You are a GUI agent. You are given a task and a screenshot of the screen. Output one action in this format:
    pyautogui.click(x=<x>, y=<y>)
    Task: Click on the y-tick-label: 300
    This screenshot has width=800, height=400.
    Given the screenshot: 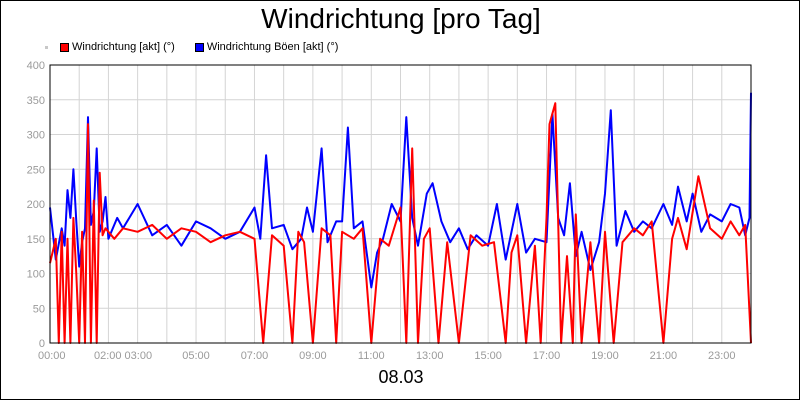 What is the action you would take?
    pyautogui.click(x=36, y=136)
    